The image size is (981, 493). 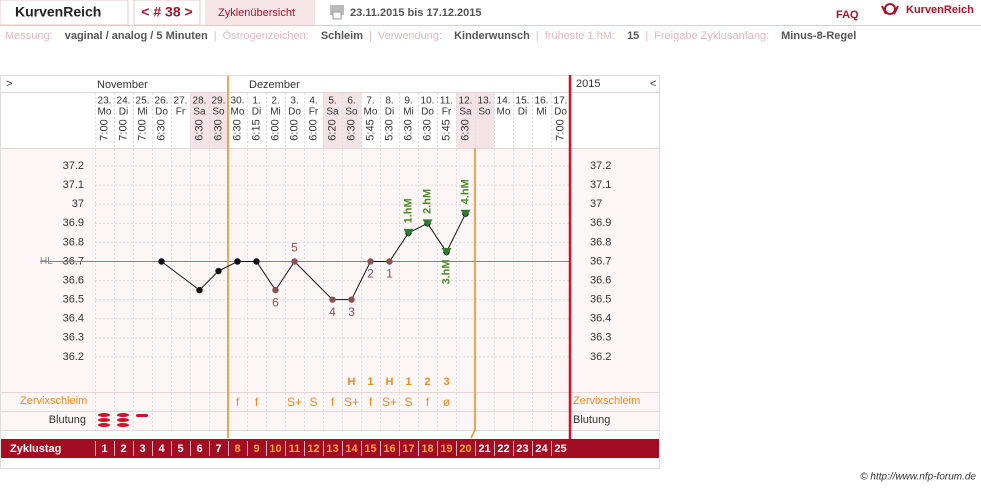 I want to click on y-tick-label: 37.2, so click(x=73, y=166).